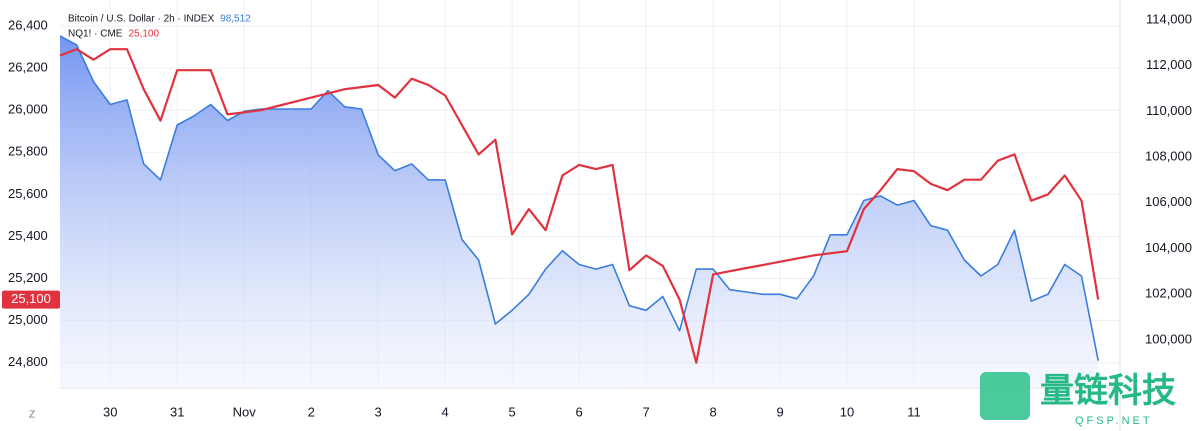 This screenshot has height=431, width=1200. Describe the element at coordinates (847, 411) in the screenshot. I see `x-tick-label: 10` at that location.